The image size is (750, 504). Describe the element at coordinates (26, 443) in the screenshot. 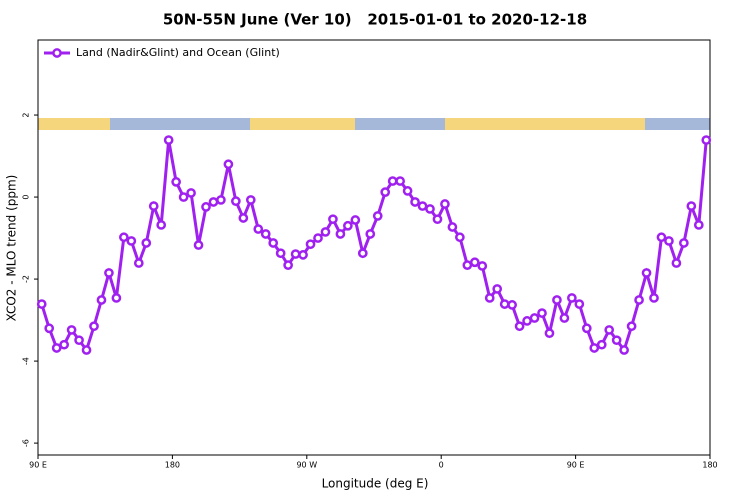

I see `y-tick-label: -6` at that location.